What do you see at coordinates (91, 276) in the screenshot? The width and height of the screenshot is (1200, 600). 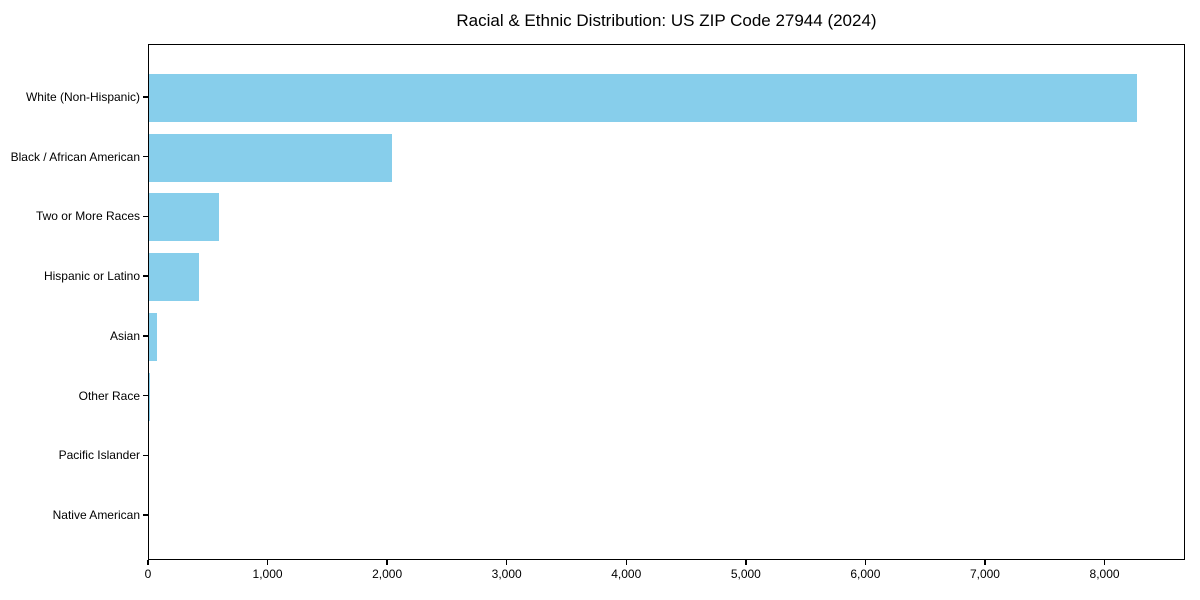 I see `y-tick-label-hispanic-or-latino: Hispanic or Latino` at bounding box center [91, 276].